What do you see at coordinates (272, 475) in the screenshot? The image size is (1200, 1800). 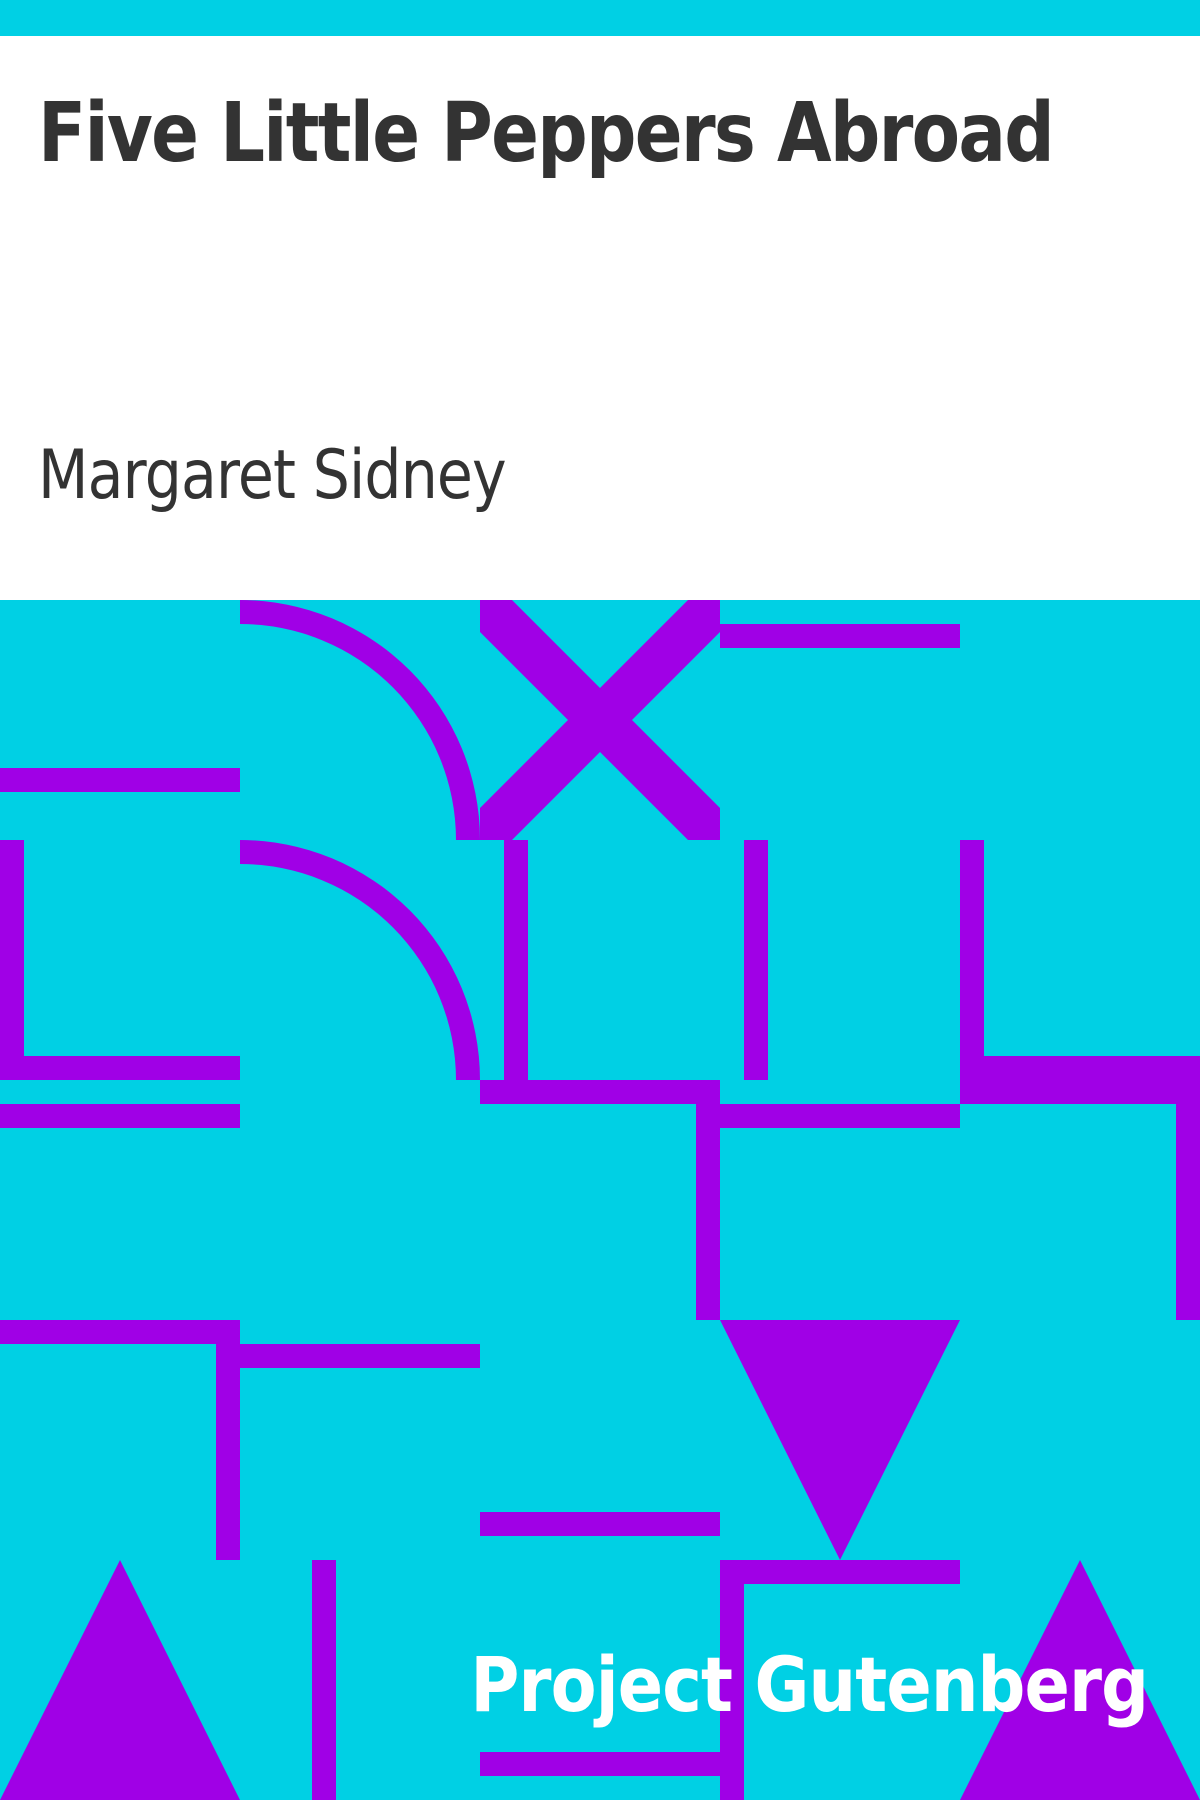 I see `book-author: Margaret Sidney` at bounding box center [272, 475].